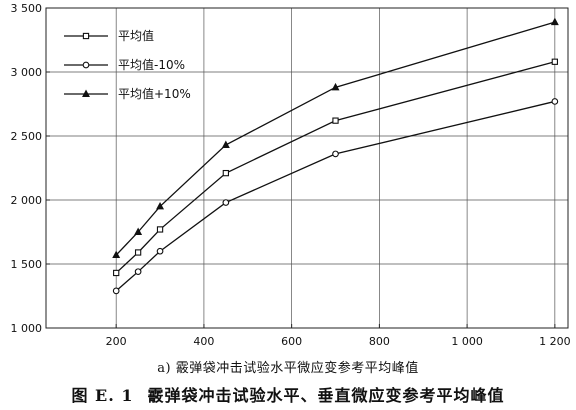 Image resolution: width=576 pixels, height=410 pixels. Describe the element at coordinates (116, 341) in the screenshot. I see `x-tick-label: 200` at that location.